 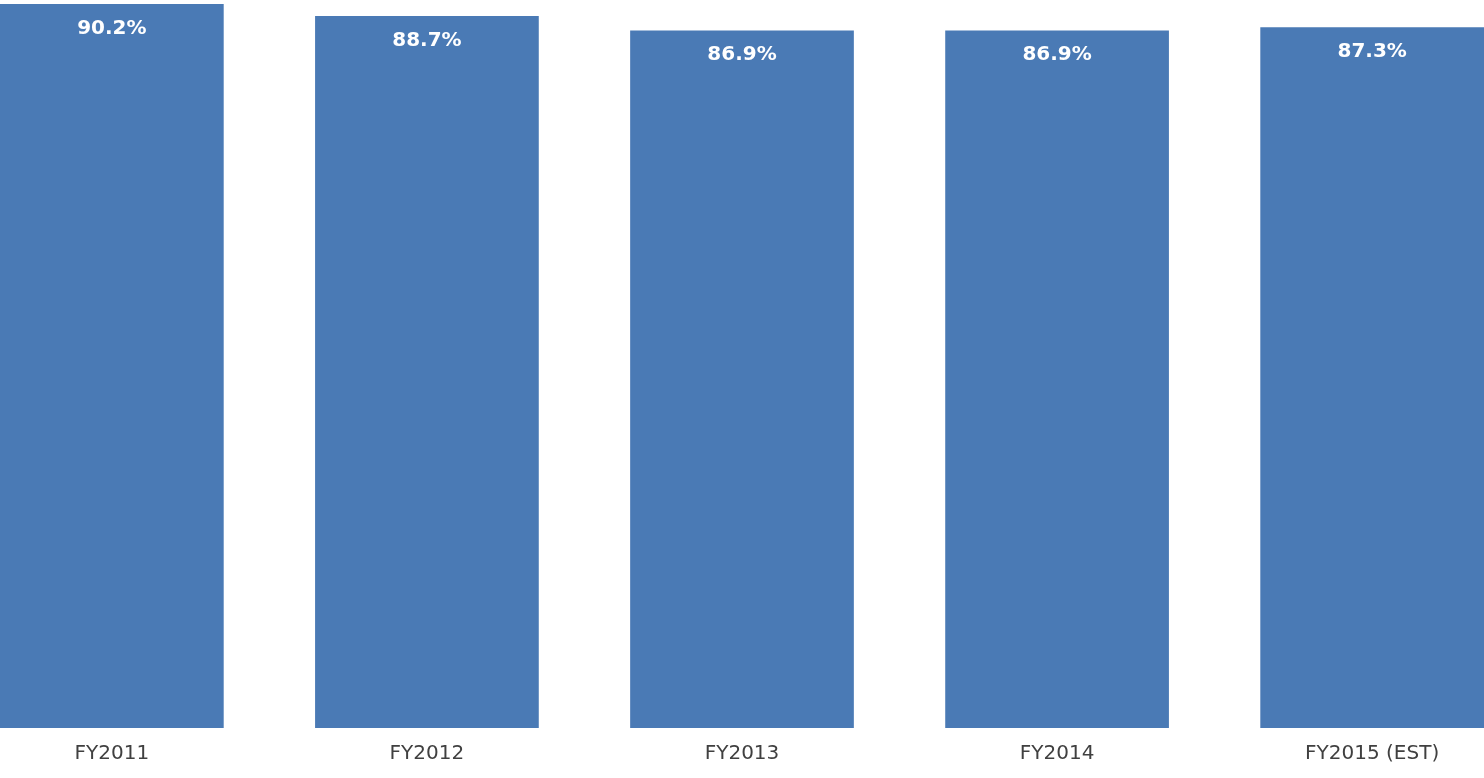 I want to click on x-tick-label: FY2014, so click(x=1057, y=751).